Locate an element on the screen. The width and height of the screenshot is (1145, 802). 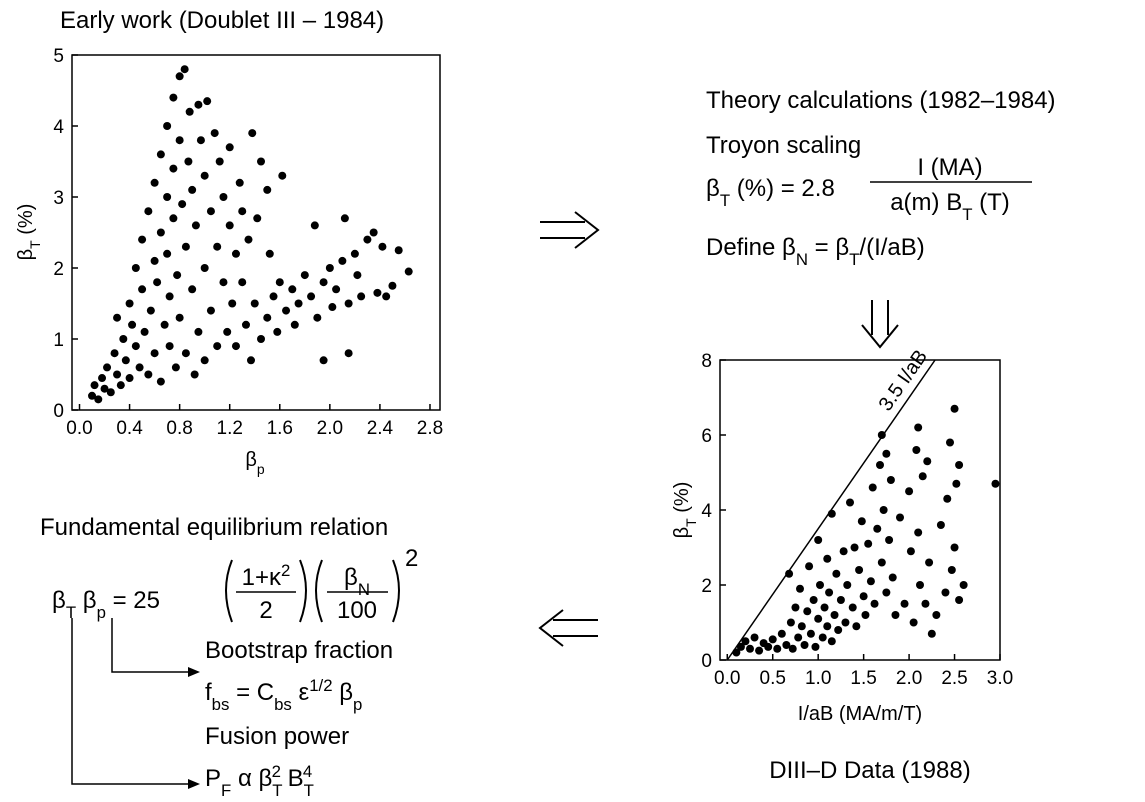
t: P is located at coordinates (213, 778).